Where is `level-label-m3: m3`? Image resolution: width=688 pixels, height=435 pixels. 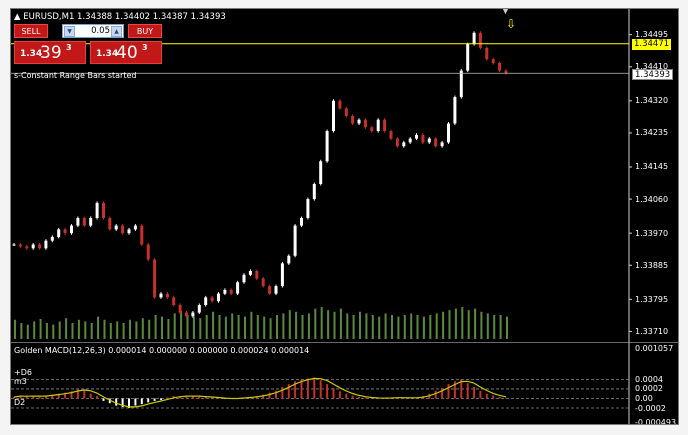
level-label-m3: m3 is located at coordinates (20, 381).